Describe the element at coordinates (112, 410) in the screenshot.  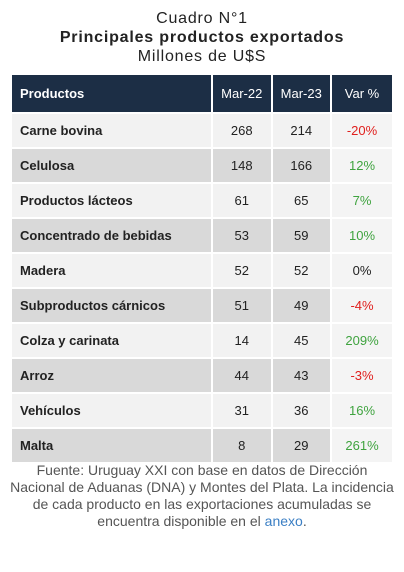
I see `product-cell: Vehículos` at that location.